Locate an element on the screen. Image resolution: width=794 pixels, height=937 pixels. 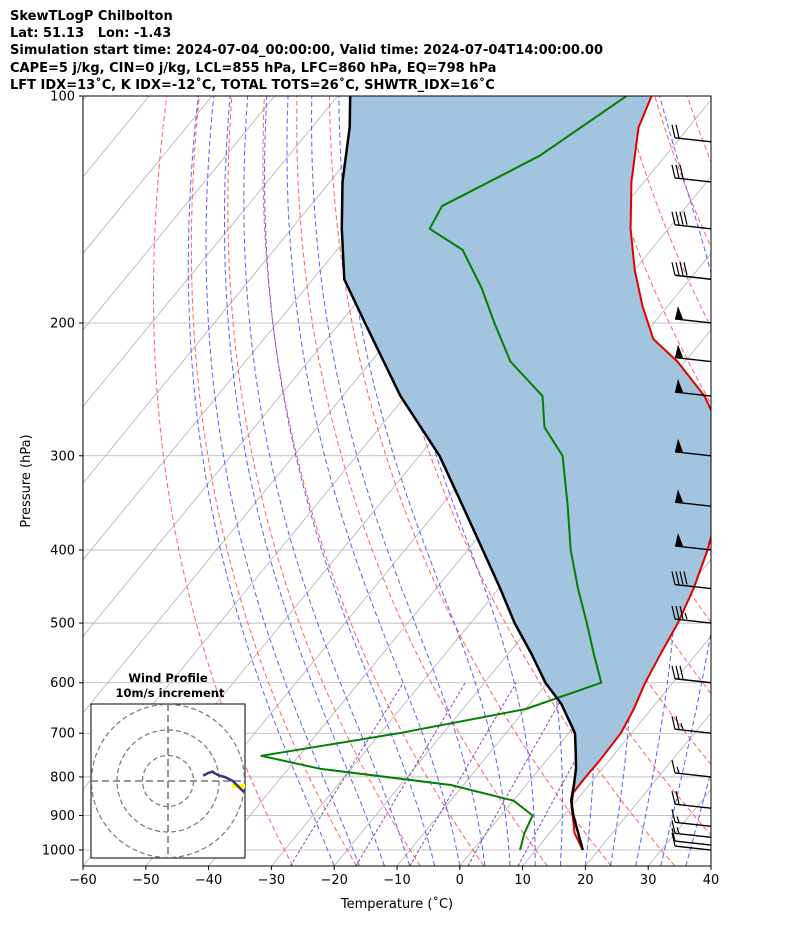
x-tick-label: −60 is located at coordinates (82, 880).